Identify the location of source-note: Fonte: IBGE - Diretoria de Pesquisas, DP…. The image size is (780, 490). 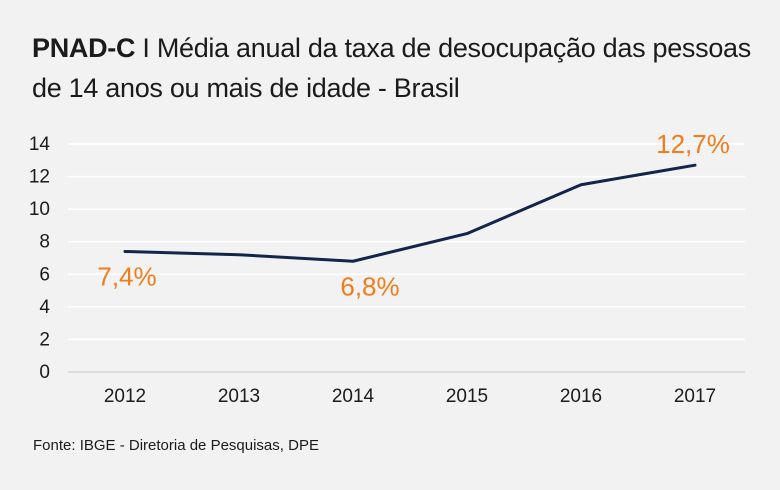
(176, 445).